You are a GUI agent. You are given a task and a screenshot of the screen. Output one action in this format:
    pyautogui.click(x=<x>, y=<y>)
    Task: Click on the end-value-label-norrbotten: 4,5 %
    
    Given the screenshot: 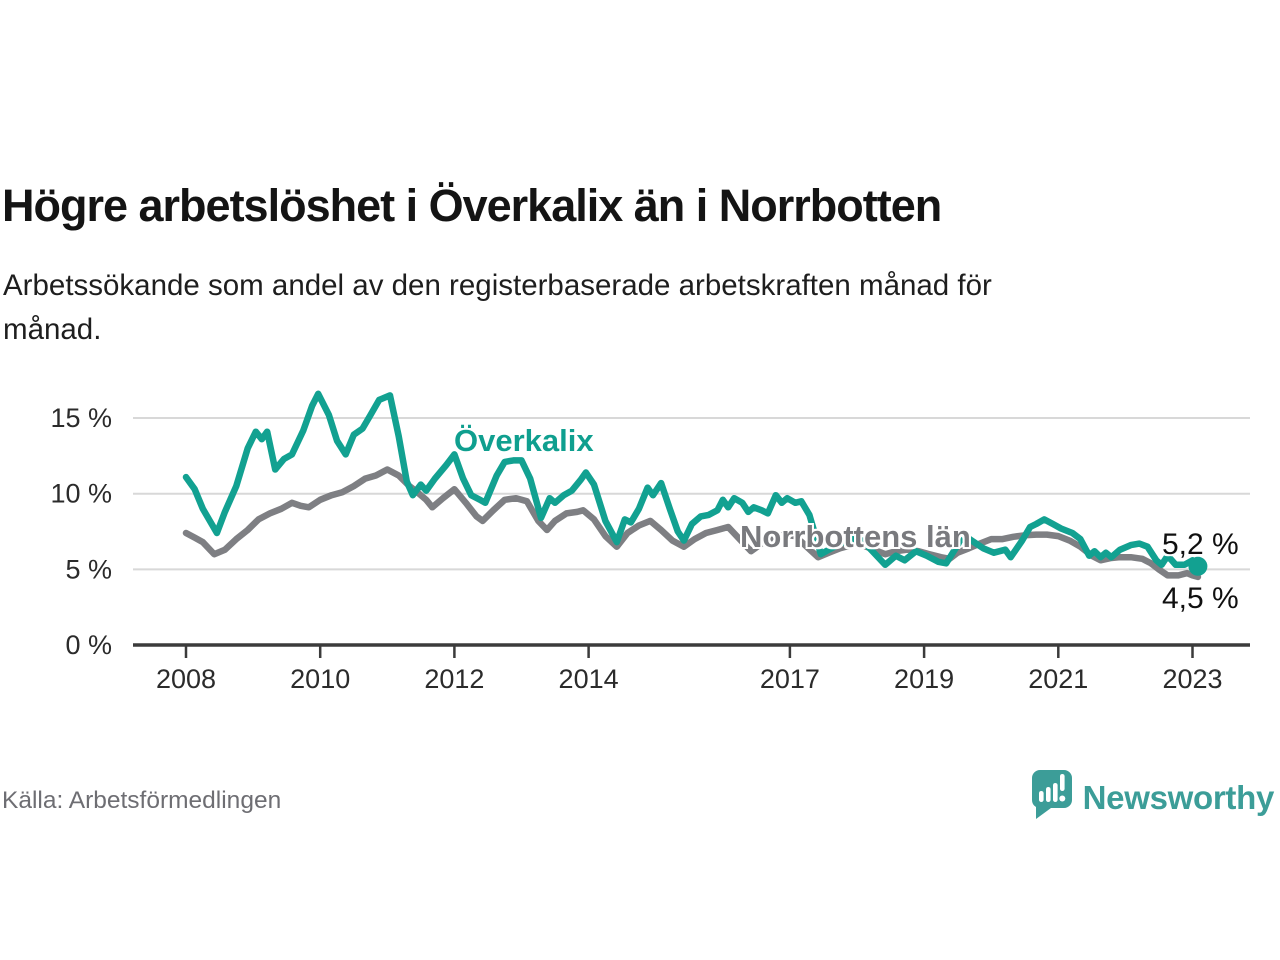 What is the action you would take?
    pyautogui.click(x=1200, y=598)
    